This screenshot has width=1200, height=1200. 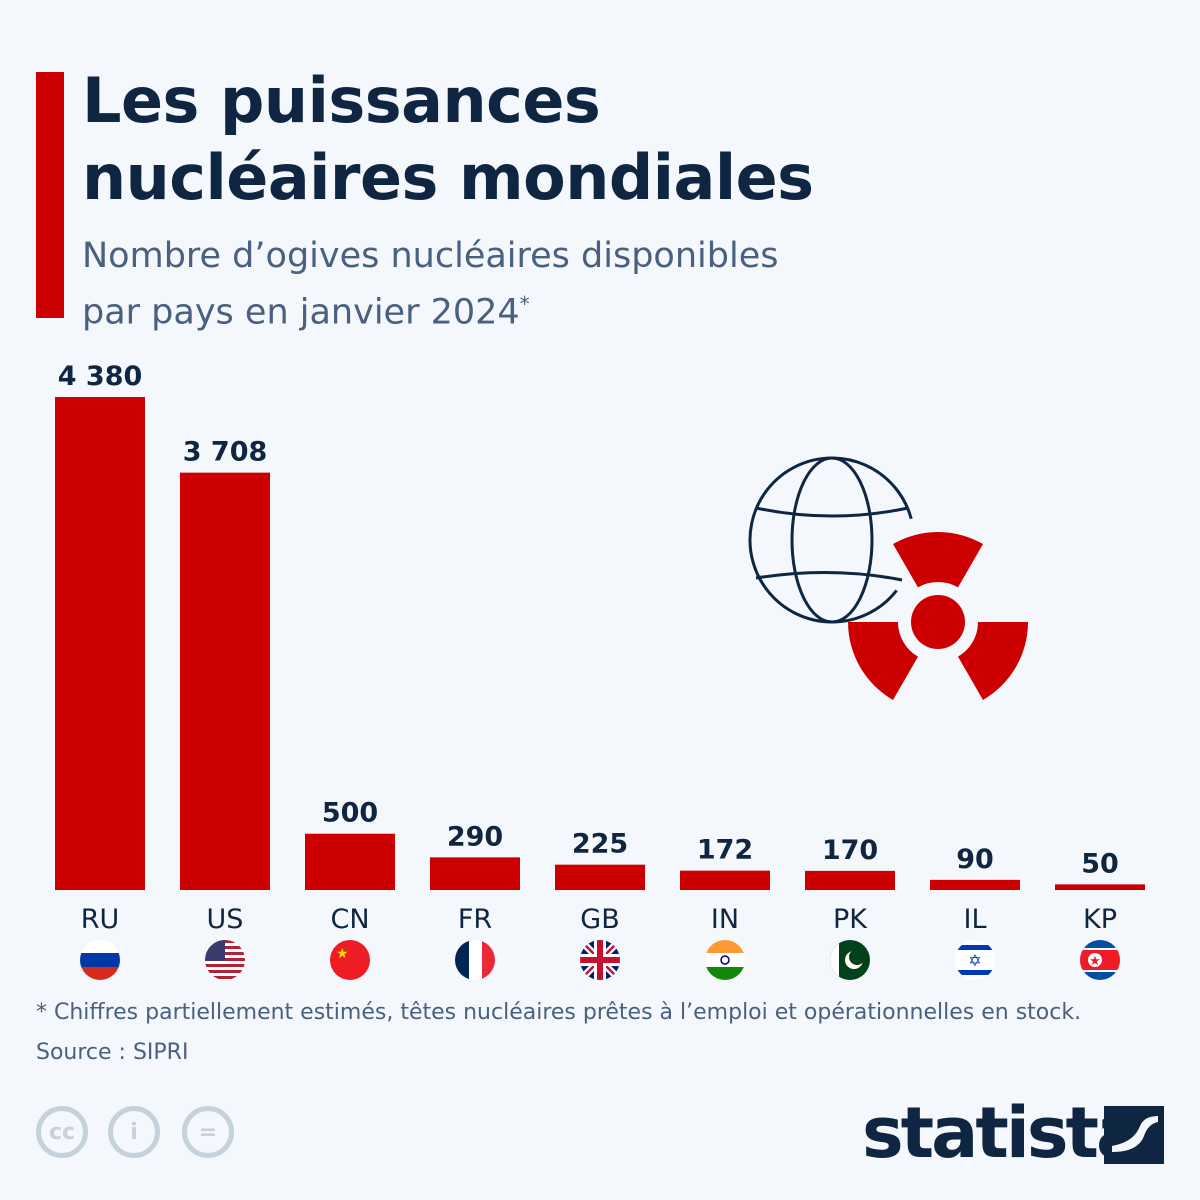 I want to click on usa-flag-icon, so click(x=225, y=960).